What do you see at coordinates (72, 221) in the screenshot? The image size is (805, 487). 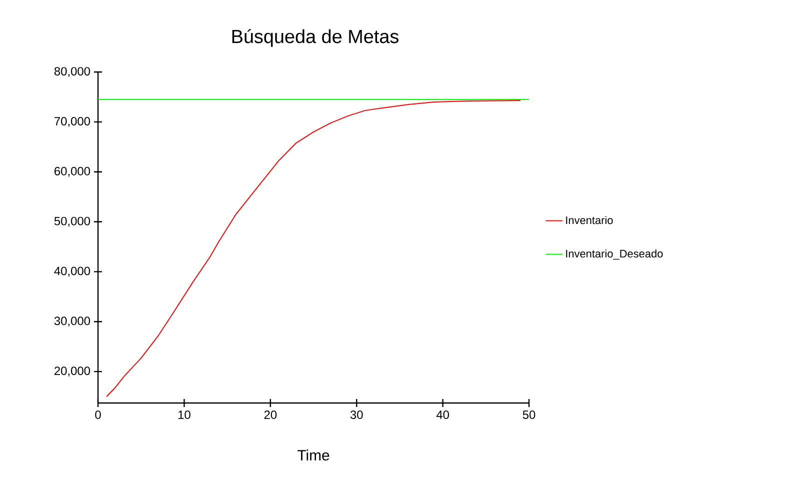 I see `y-tick-label: 50,000` at bounding box center [72, 221].